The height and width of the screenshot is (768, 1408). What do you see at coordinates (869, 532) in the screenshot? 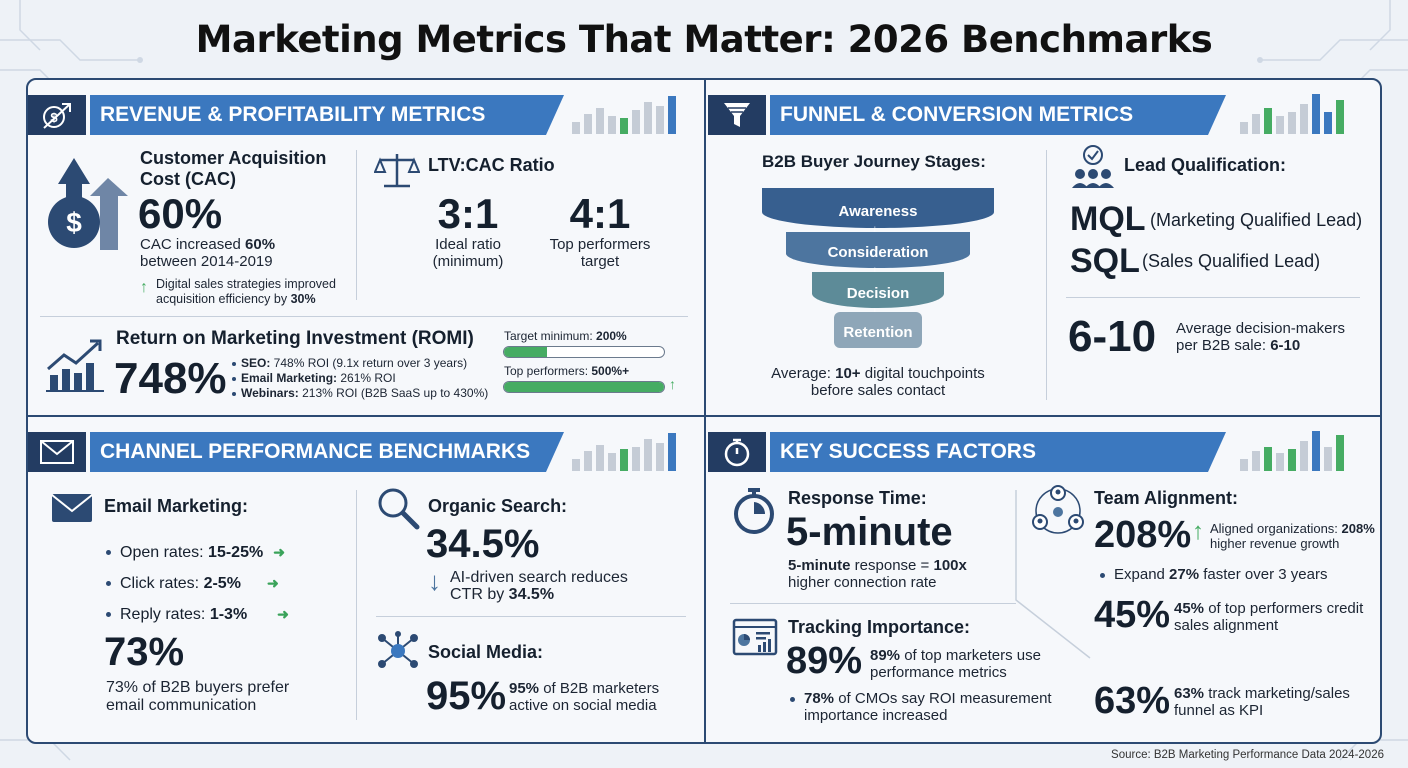
I see `response-value: 5-minute` at bounding box center [869, 532].